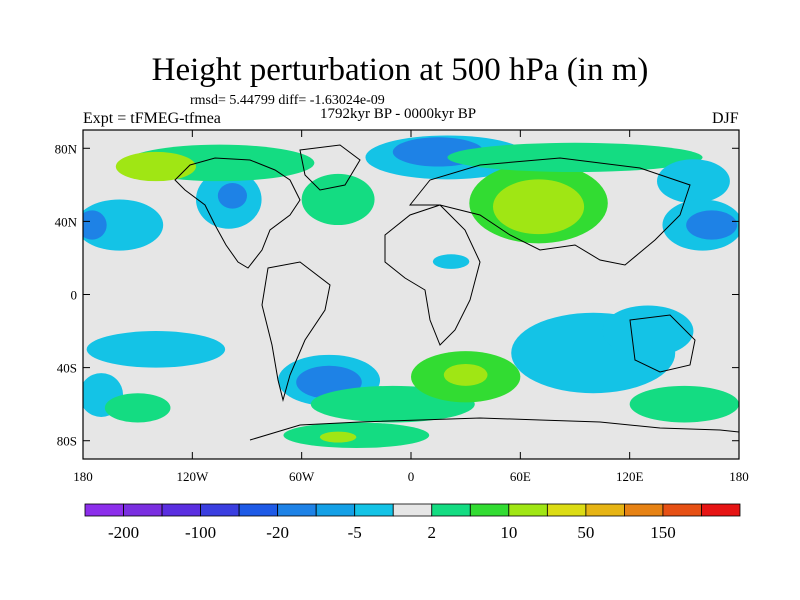 This screenshot has height=600, width=800. What do you see at coordinates (520, 476) in the screenshot?
I see `x-tick-label: 60E` at bounding box center [520, 476].